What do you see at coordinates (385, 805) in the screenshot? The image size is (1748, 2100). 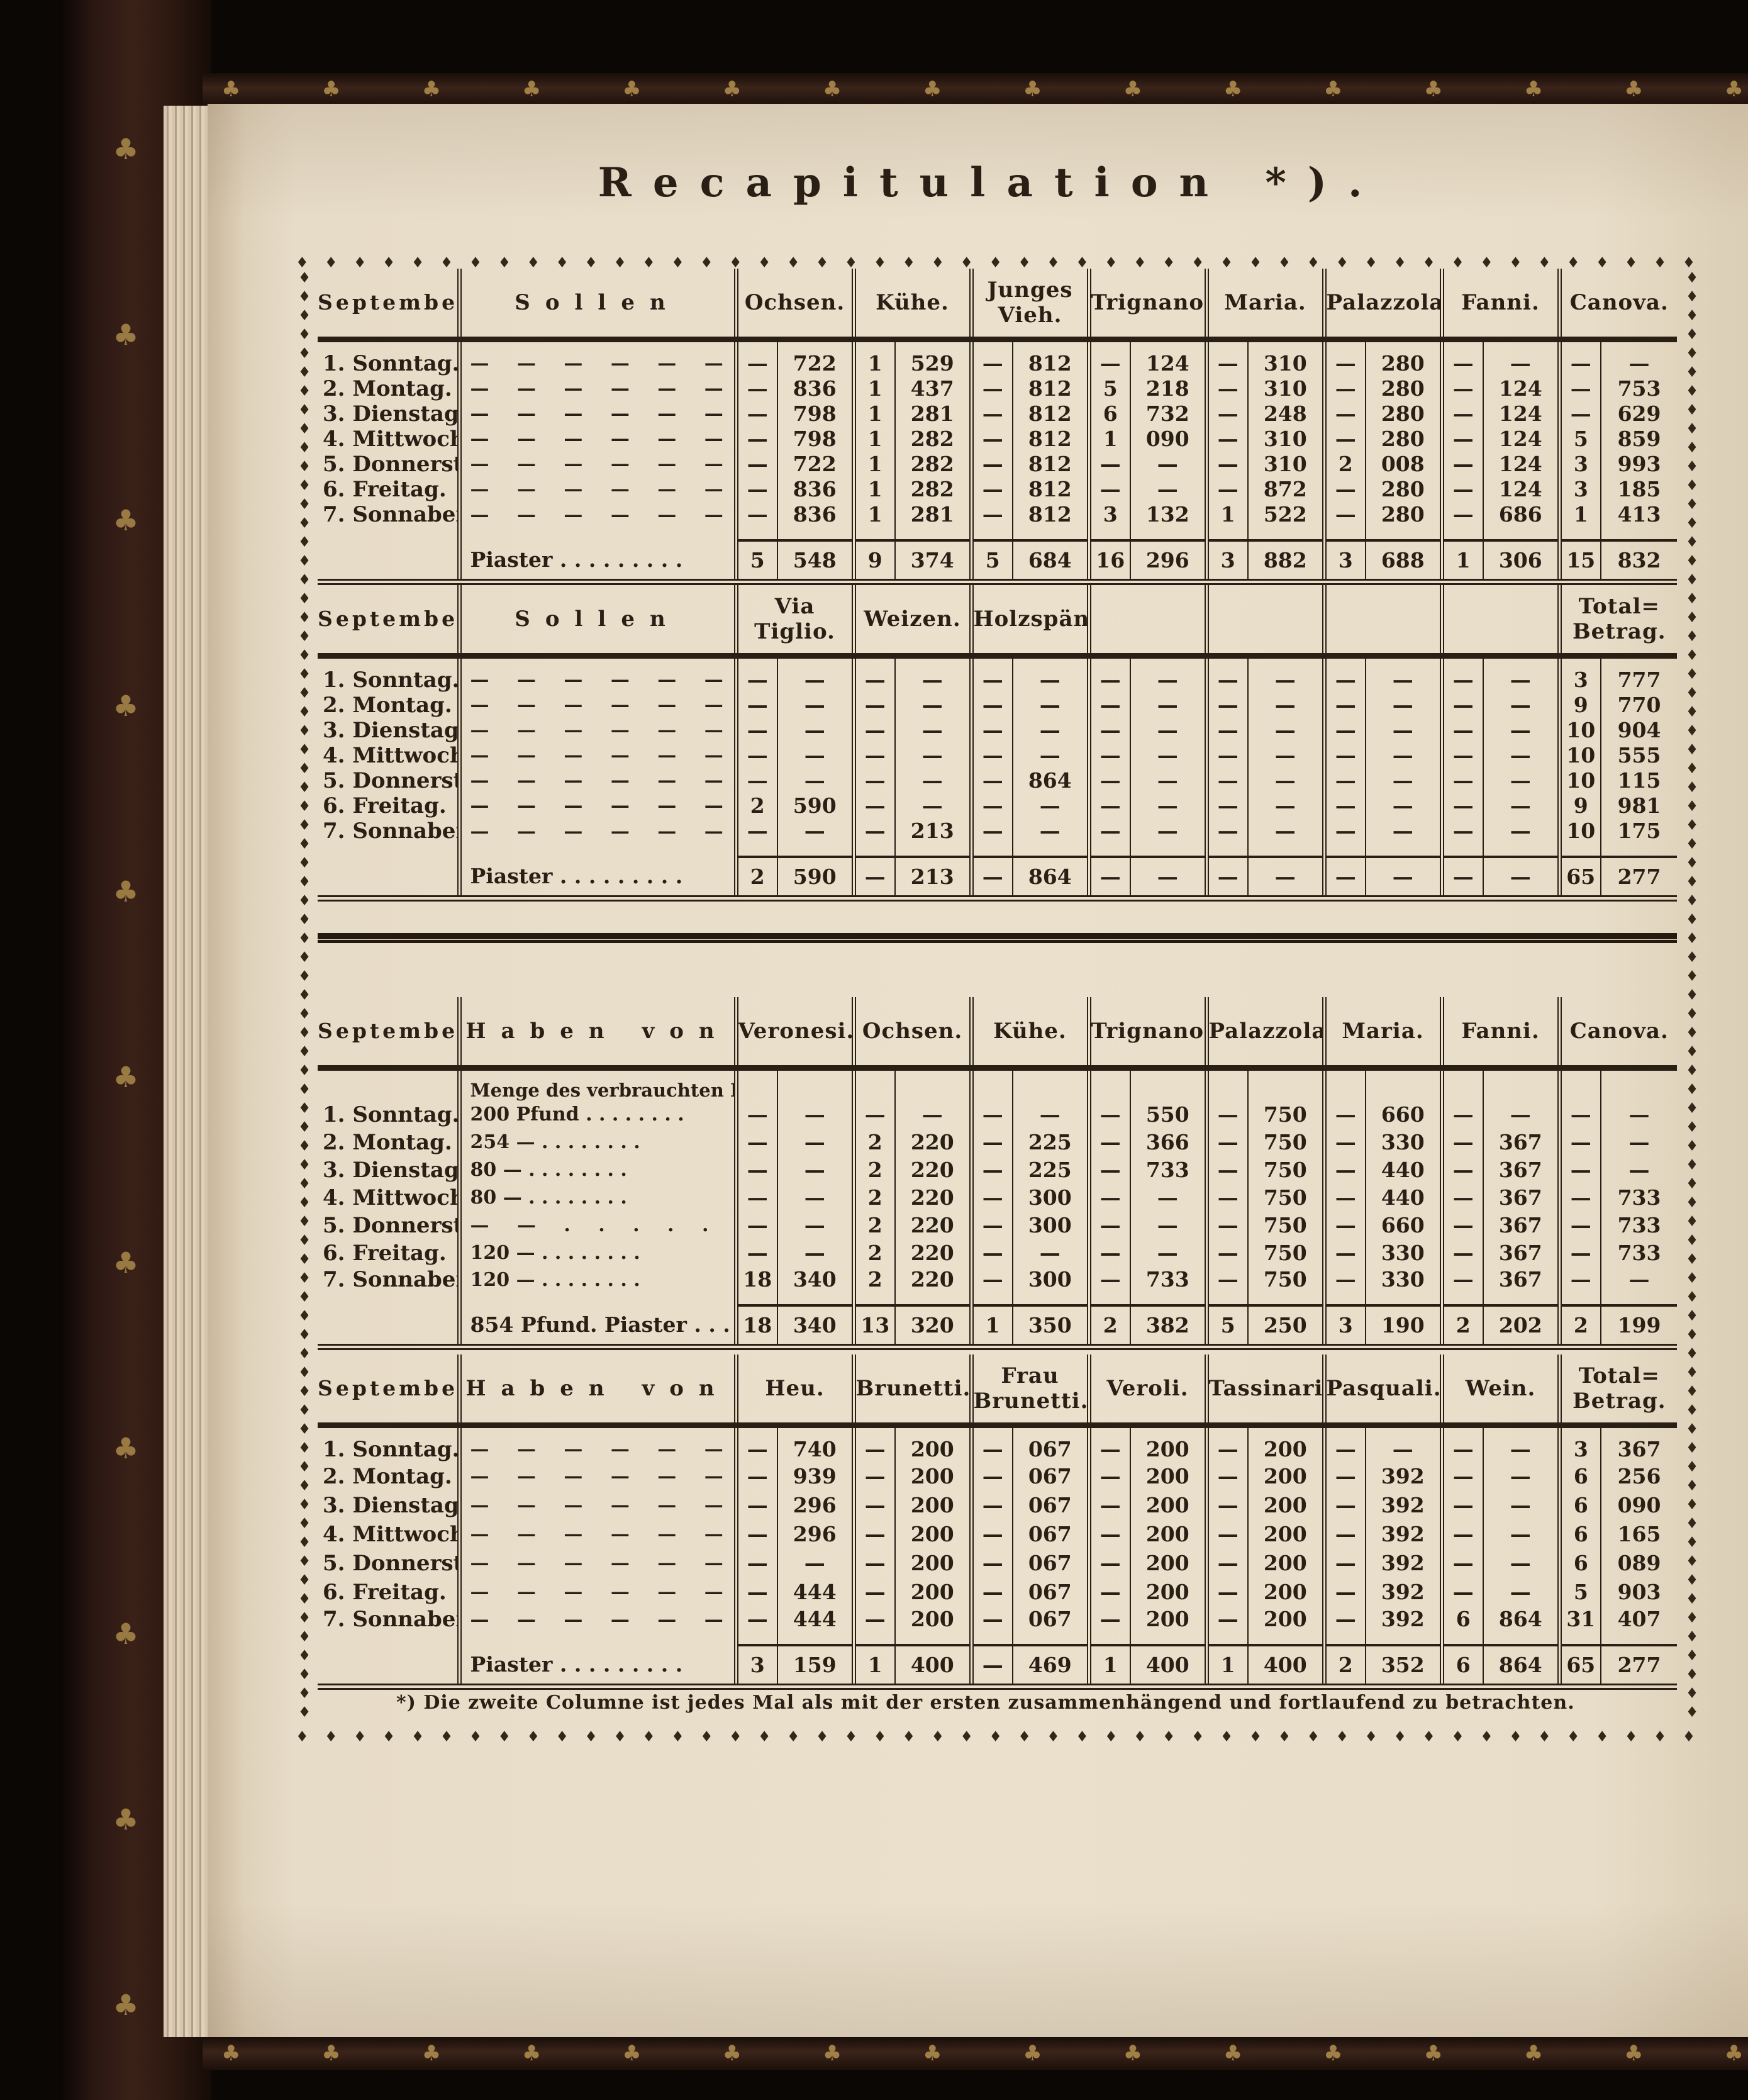 I see `row-day: 6. Freitag.` at bounding box center [385, 805].